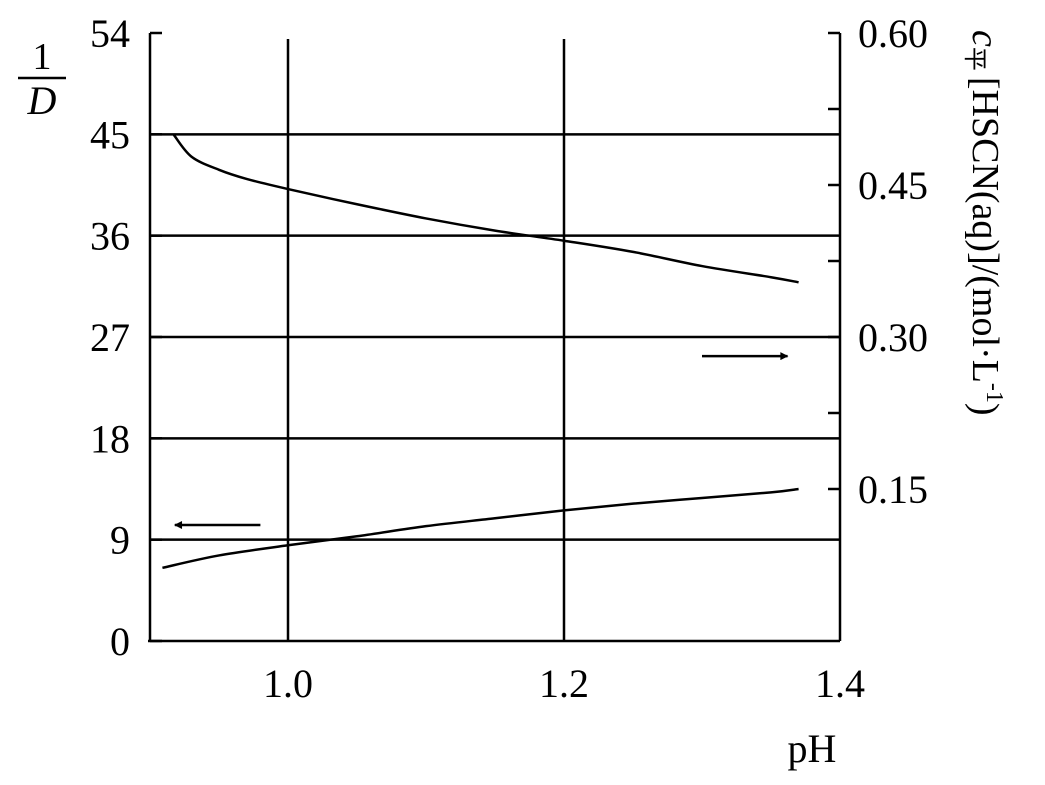 Image resolution: width=1045 pixels, height=785 pixels. I want to click on y-axis-left-label: 1 D, so click(42, 79).